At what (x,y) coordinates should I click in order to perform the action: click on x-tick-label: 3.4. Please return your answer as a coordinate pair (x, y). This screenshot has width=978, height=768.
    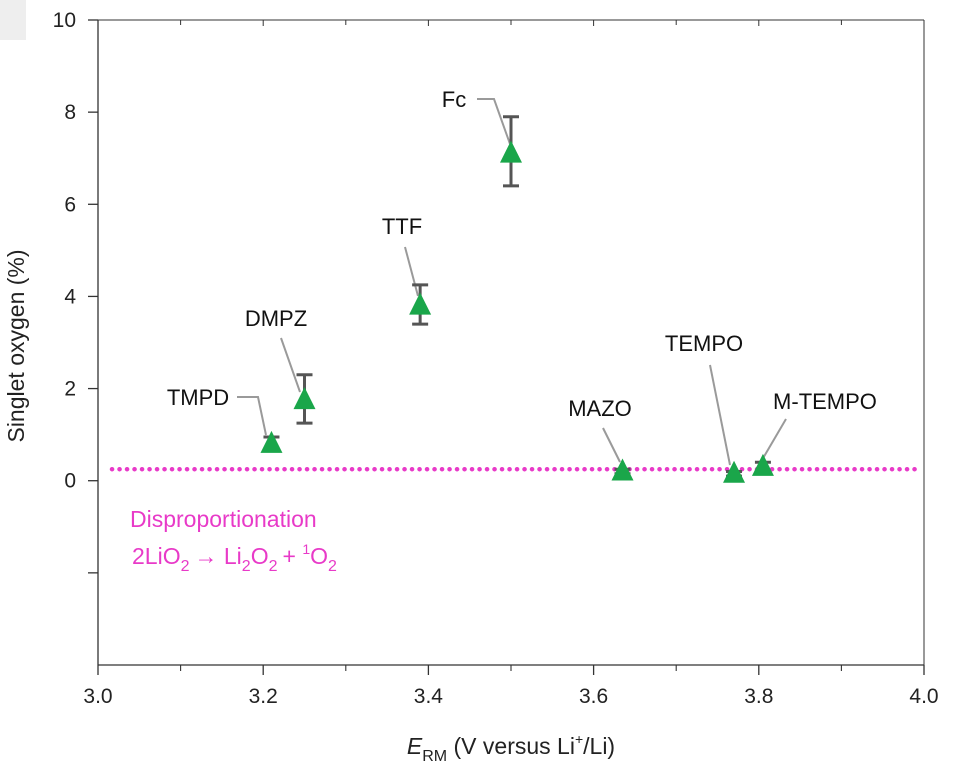
    Looking at the image, I should click on (429, 696).